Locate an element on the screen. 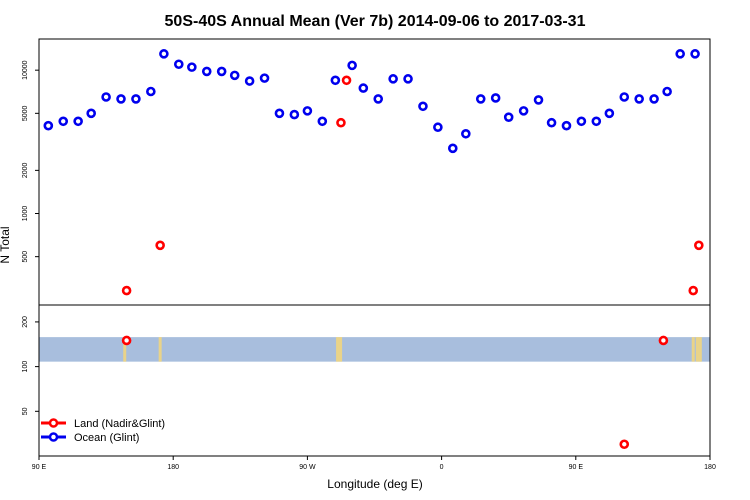 Image resolution: width=750 pixels, height=500 pixels. lower-y-tick-label: 200 is located at coordinates (25, 322).